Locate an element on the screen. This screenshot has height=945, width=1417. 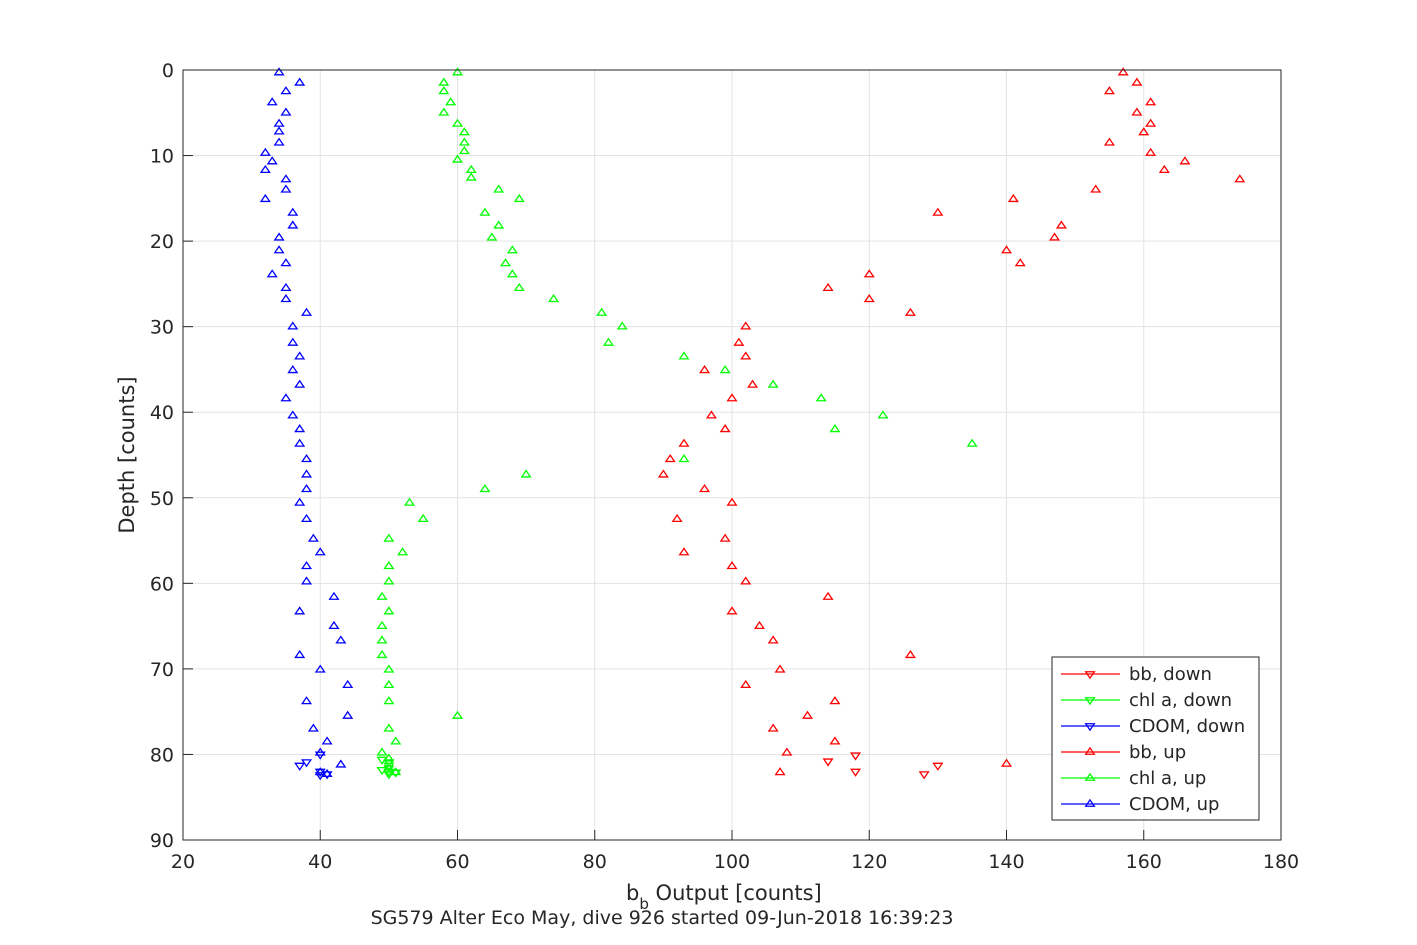
y-tick-label: 0 is located at coordinates (168, 71).